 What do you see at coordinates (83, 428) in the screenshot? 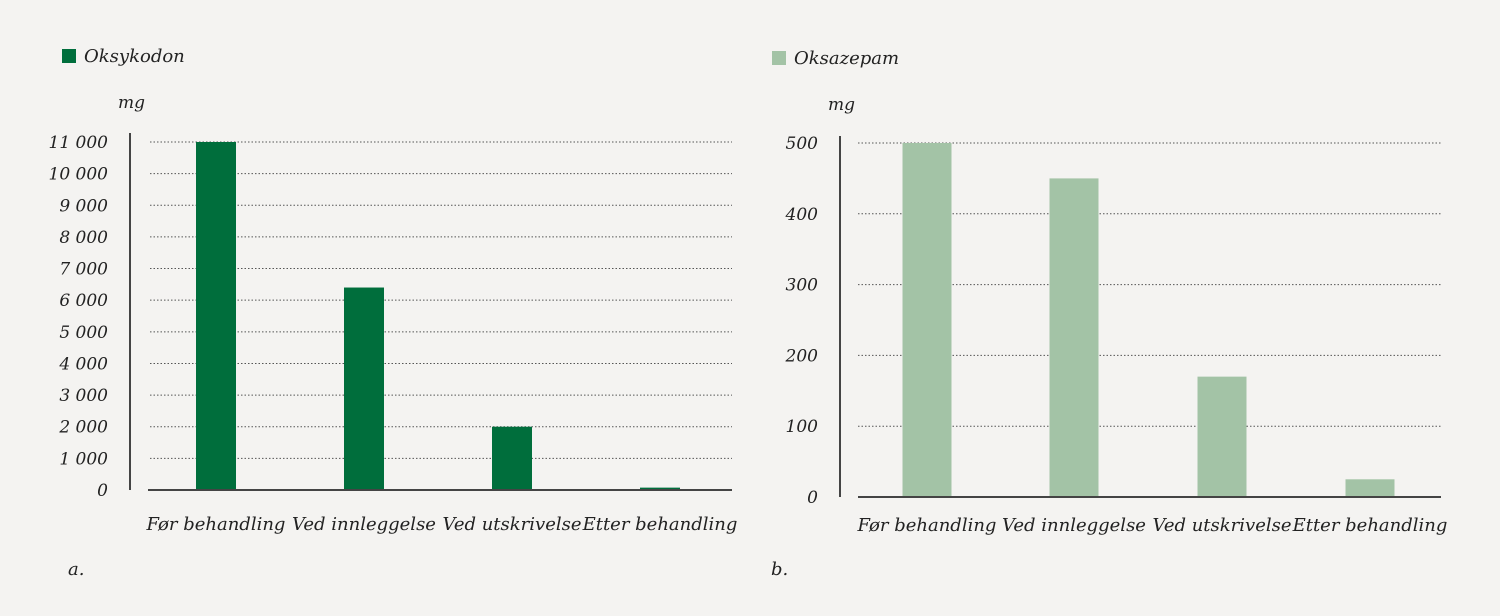
I see `y-tick-label: 2 000` at bounding box center [83, 428].